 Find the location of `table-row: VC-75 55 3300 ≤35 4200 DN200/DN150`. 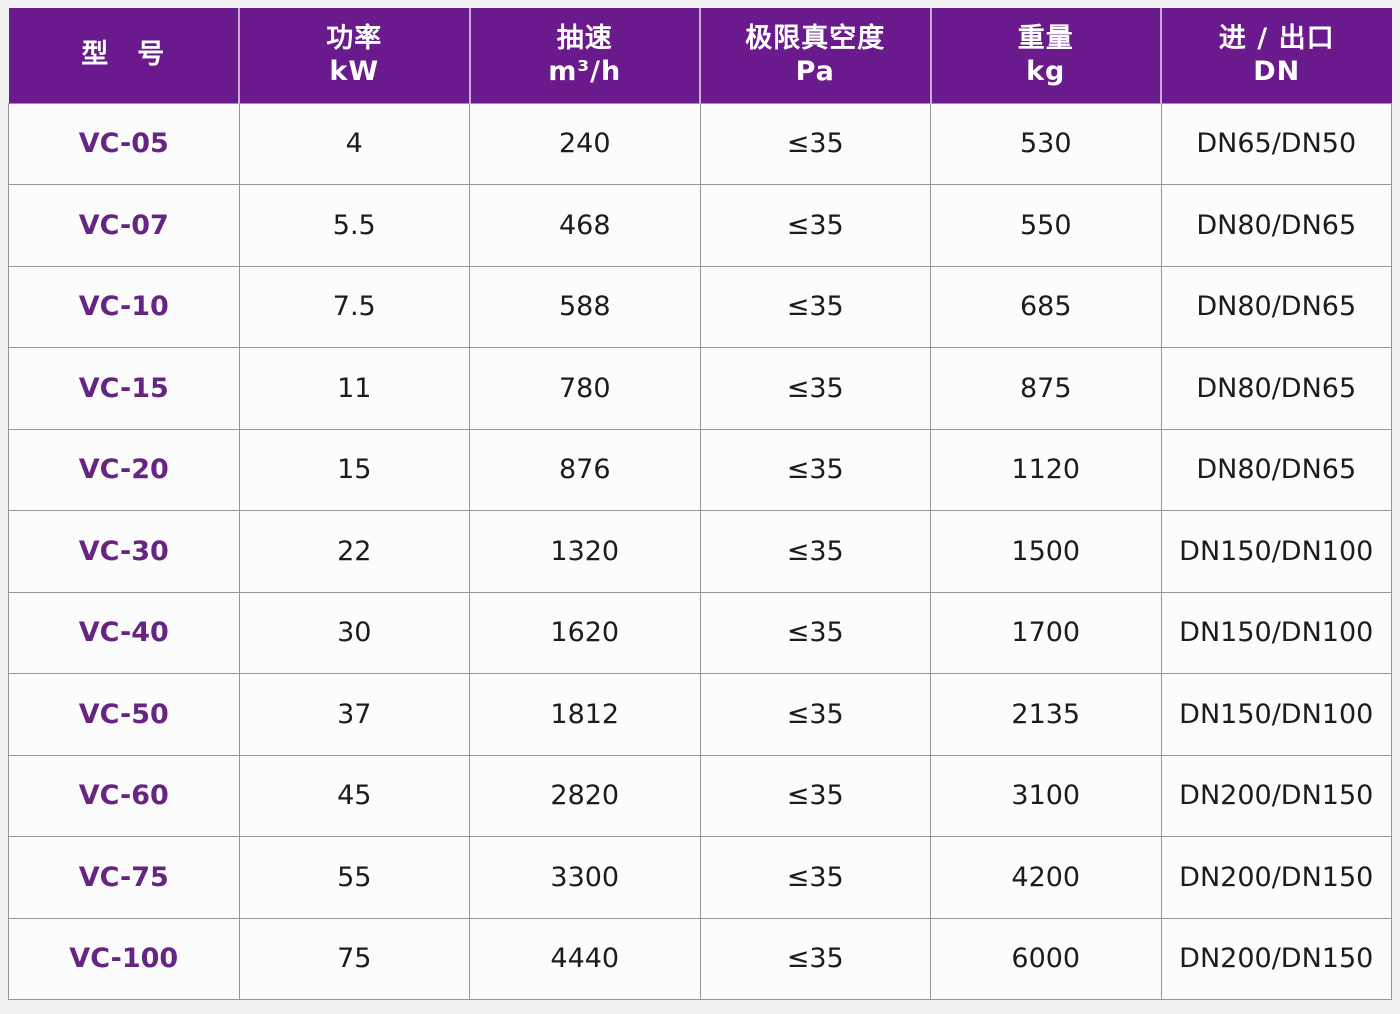

table-row: VC-75 55 3300 ≤35 4200 DN200/DN150 is located at coordinates (700, 877).